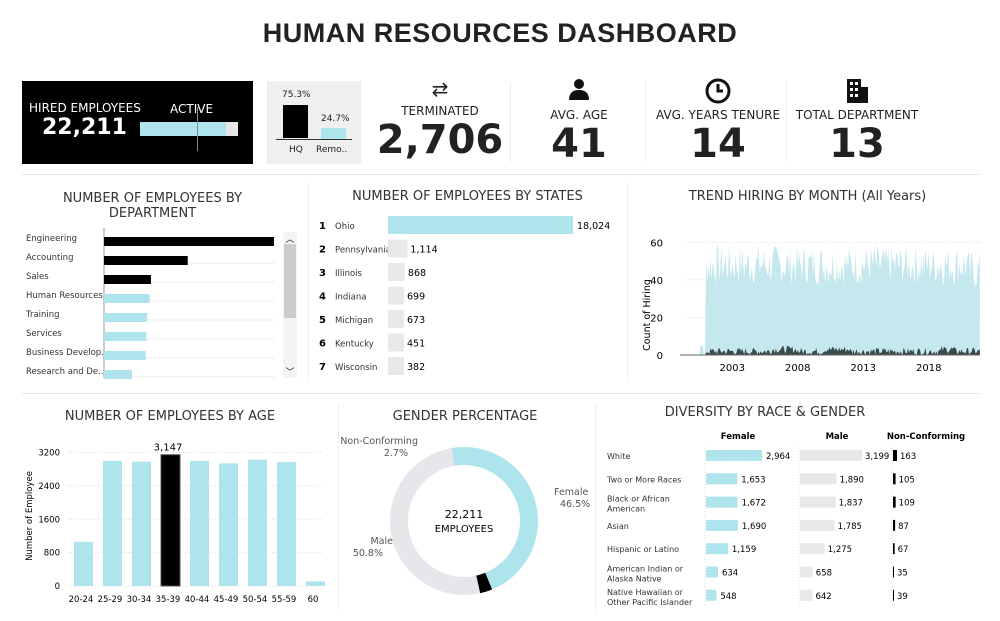 This screenshot has height=621, width=1000. Describe the element at coordinates (836, 299) in the screenshot. I see `trend-area-hired` at that location.